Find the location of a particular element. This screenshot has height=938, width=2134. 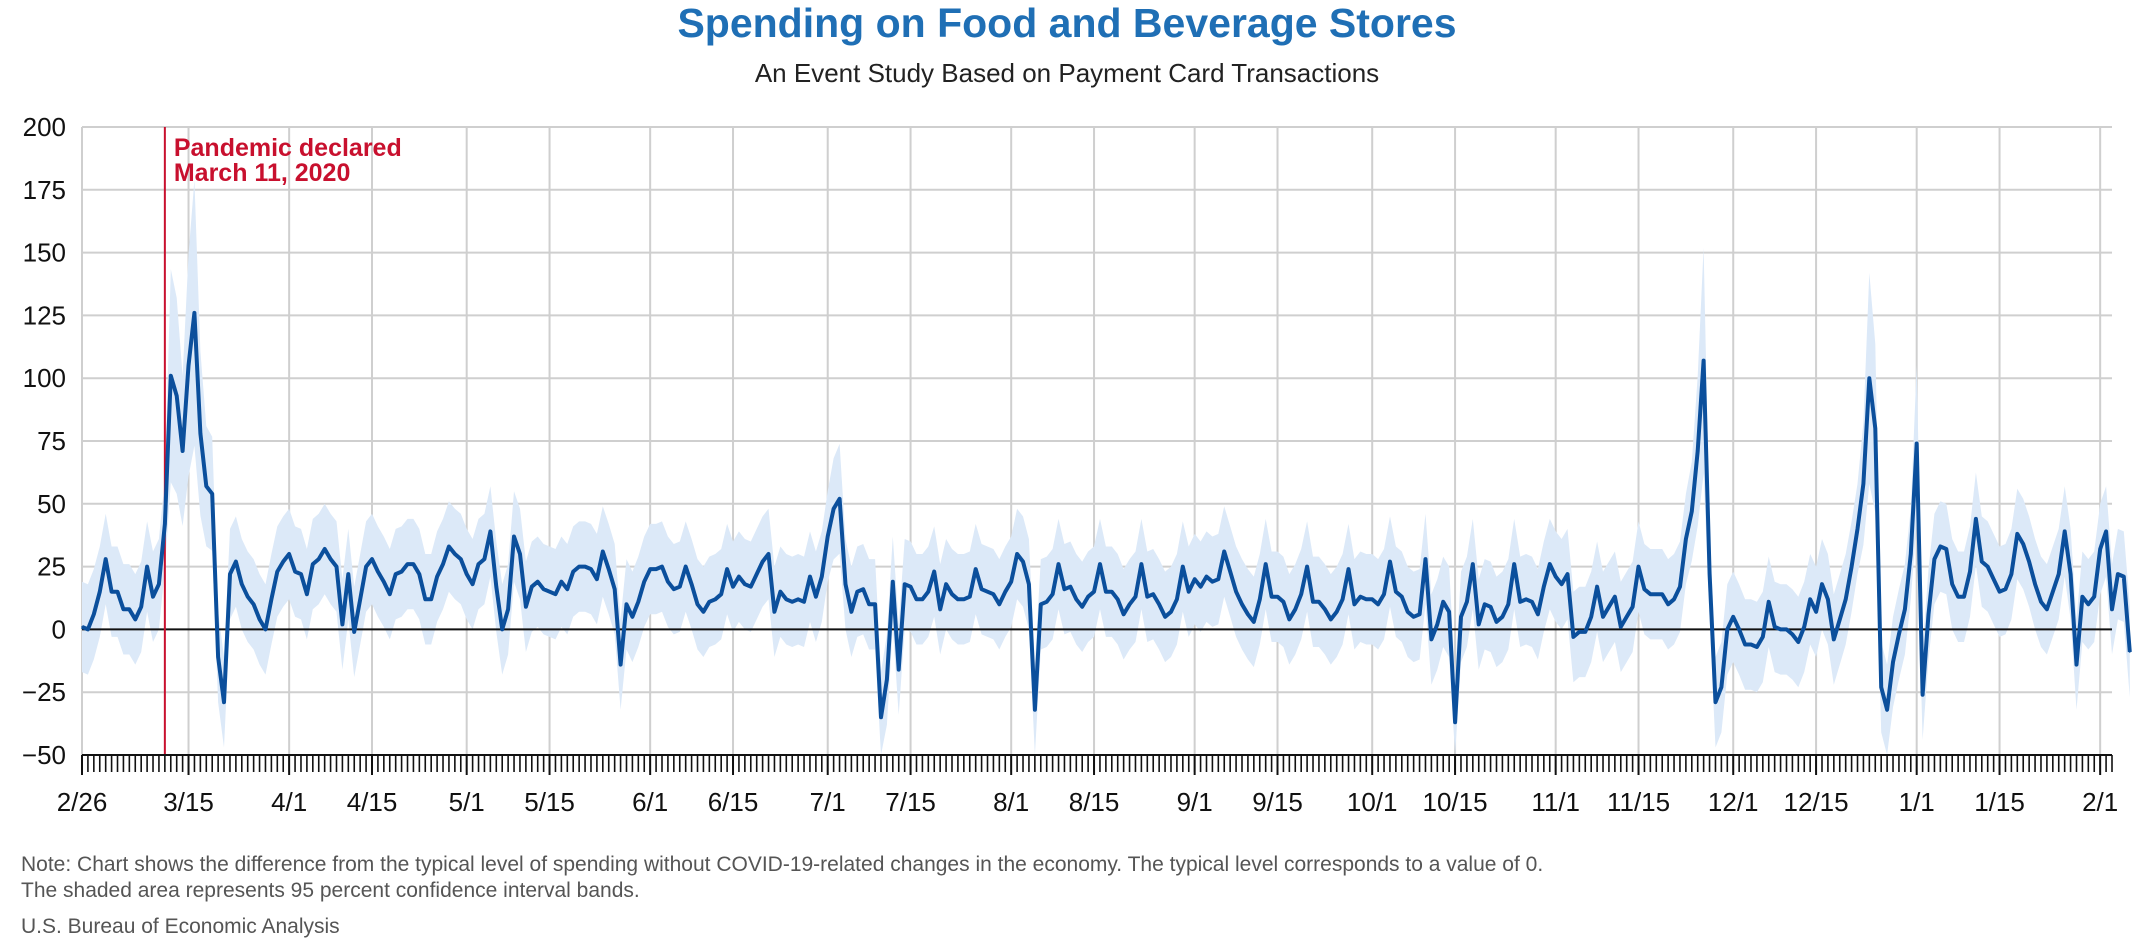

x-tick-label: 5/15 is located at coordinates (549, 802).